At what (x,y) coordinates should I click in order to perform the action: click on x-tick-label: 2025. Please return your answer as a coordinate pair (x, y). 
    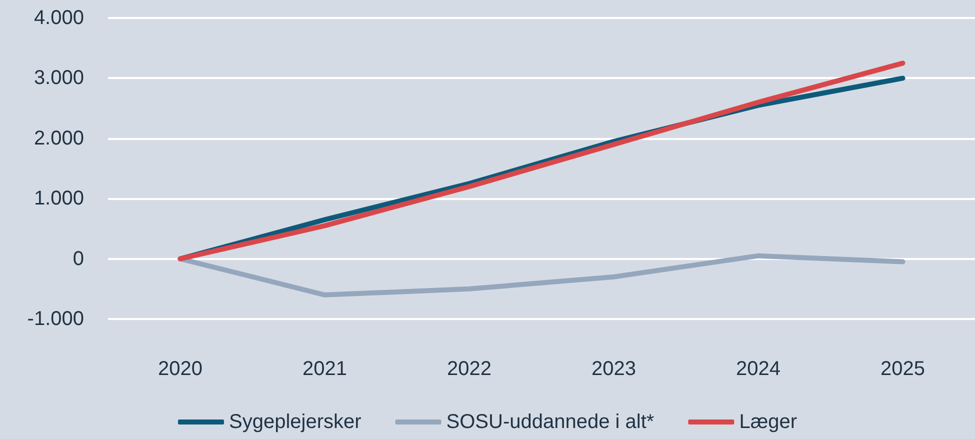
    Looking at the image, I should click on (902, 369).